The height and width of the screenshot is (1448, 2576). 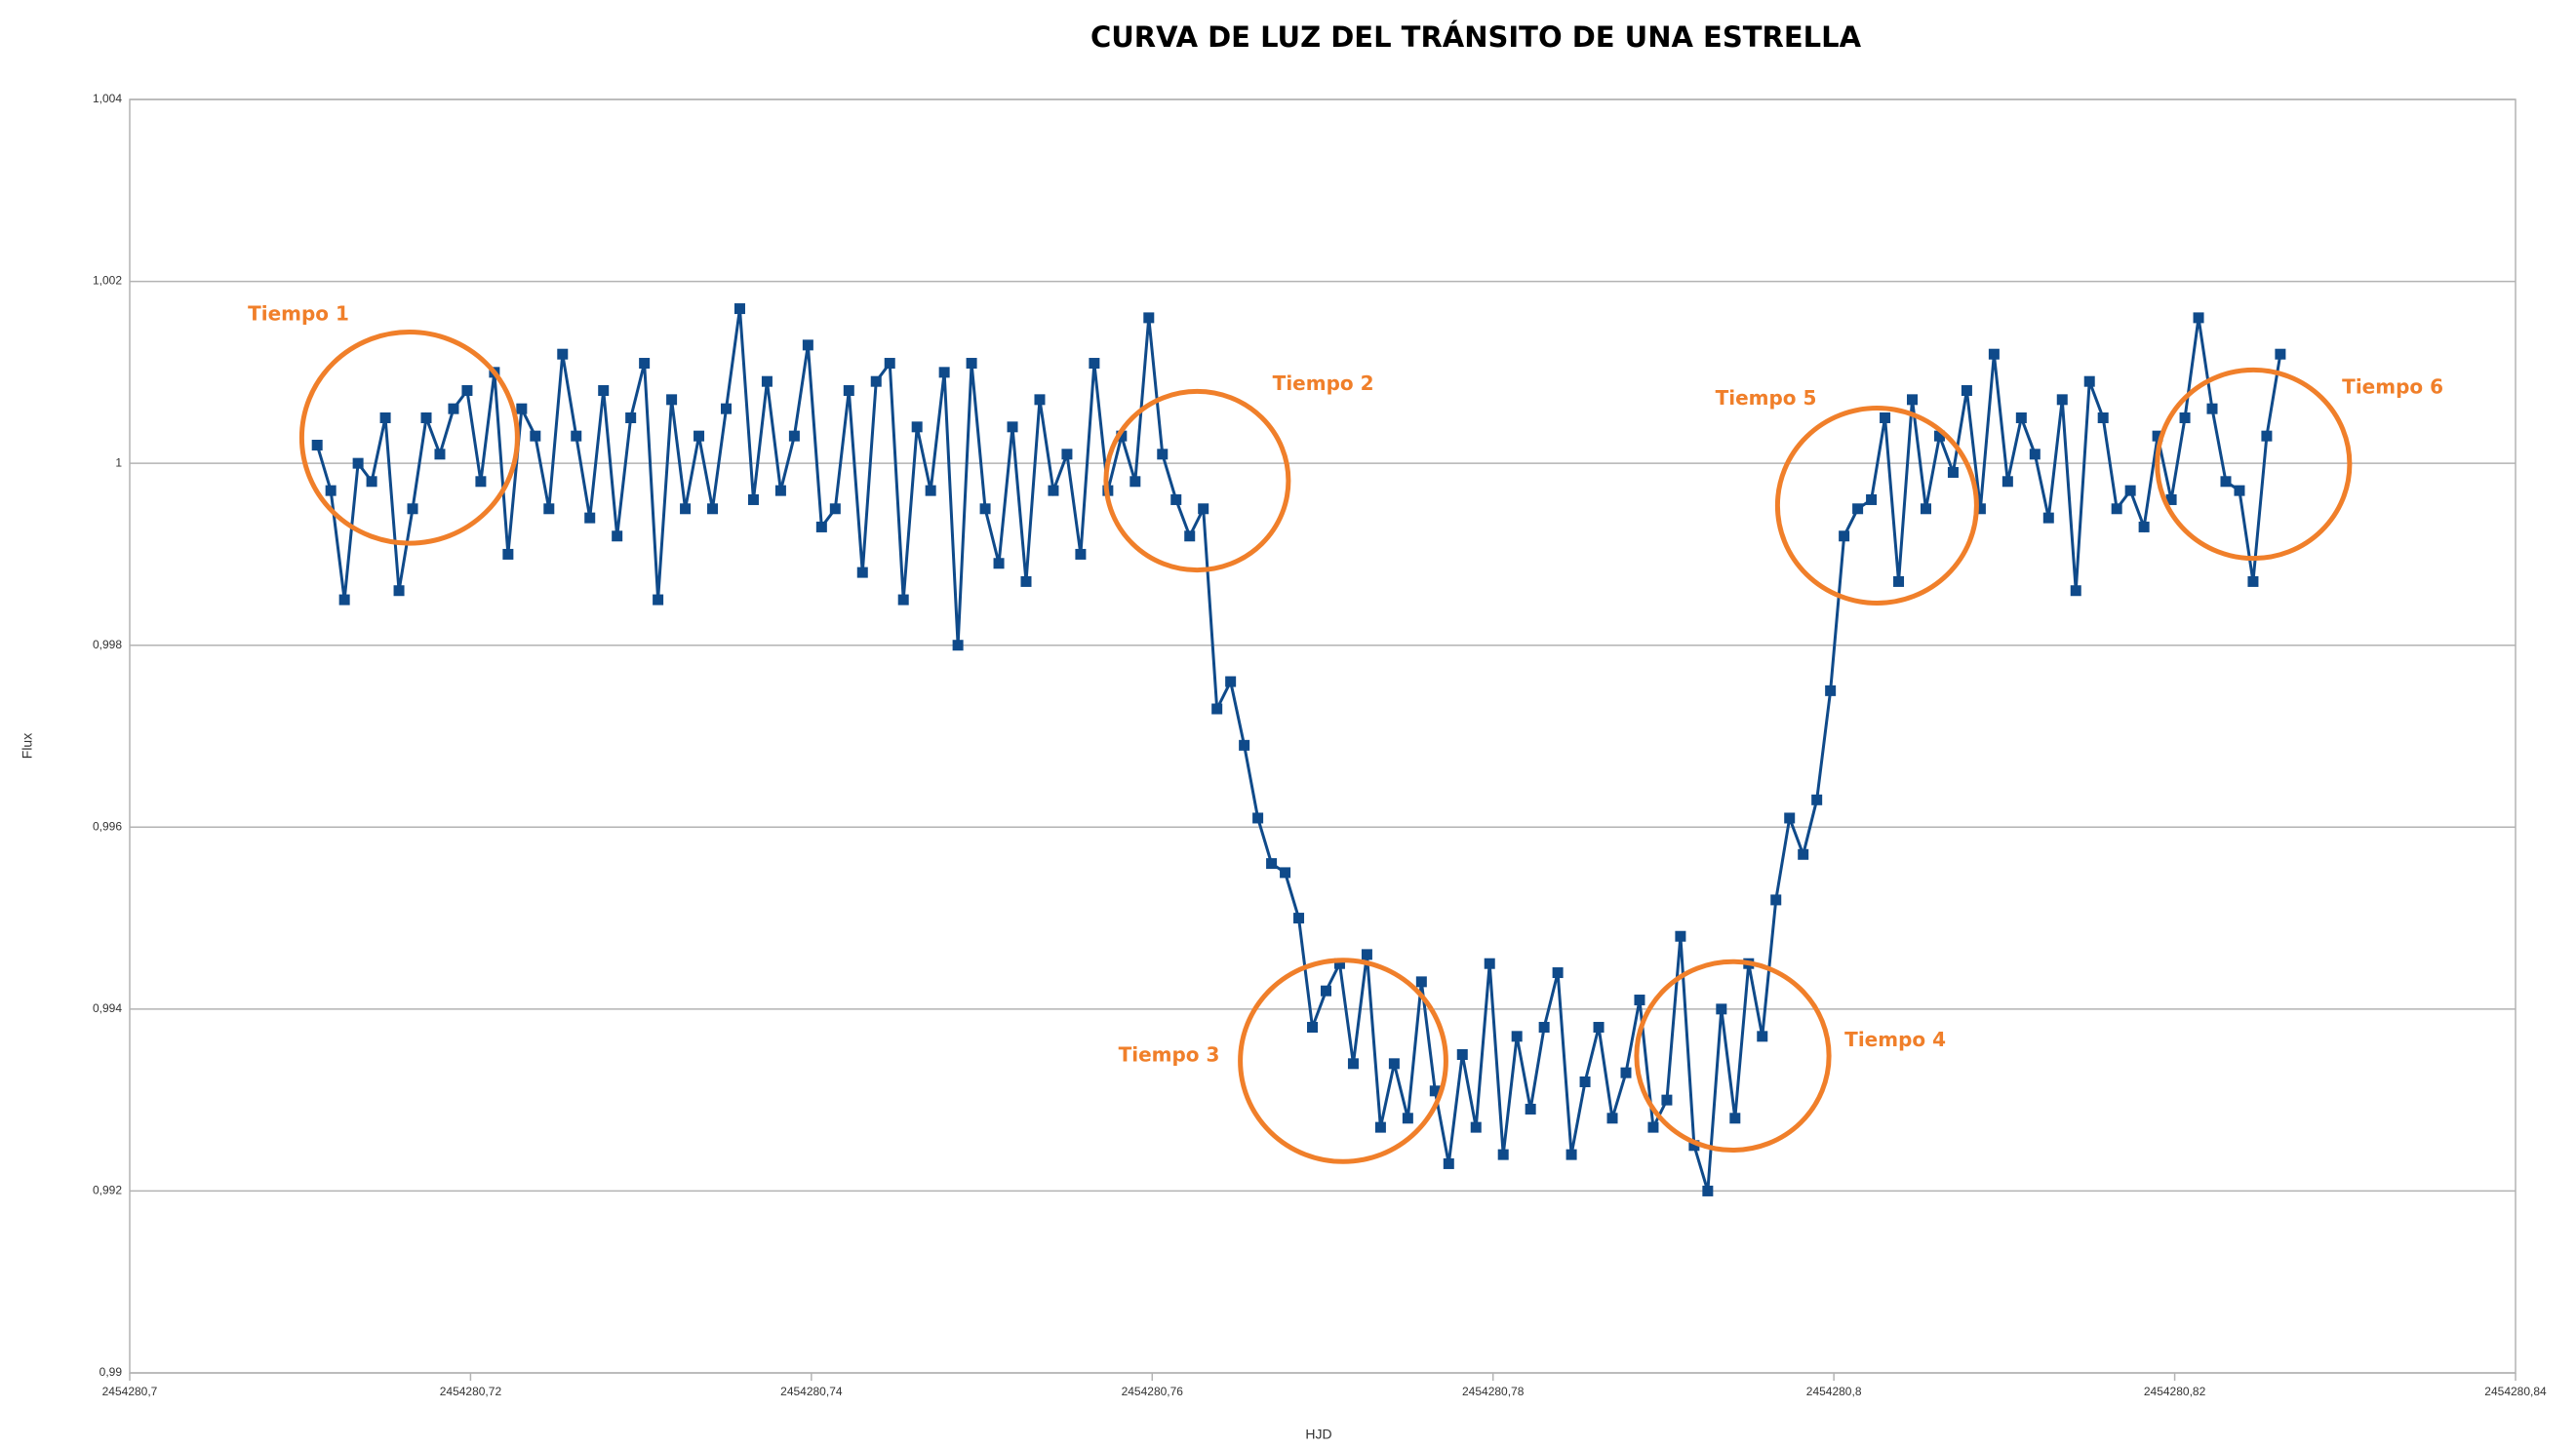 What do you see at coordinates (130, 1392) in the screenshot?
I see `x-tick-label: 2454280,7` at bounding box center [130, 1392].